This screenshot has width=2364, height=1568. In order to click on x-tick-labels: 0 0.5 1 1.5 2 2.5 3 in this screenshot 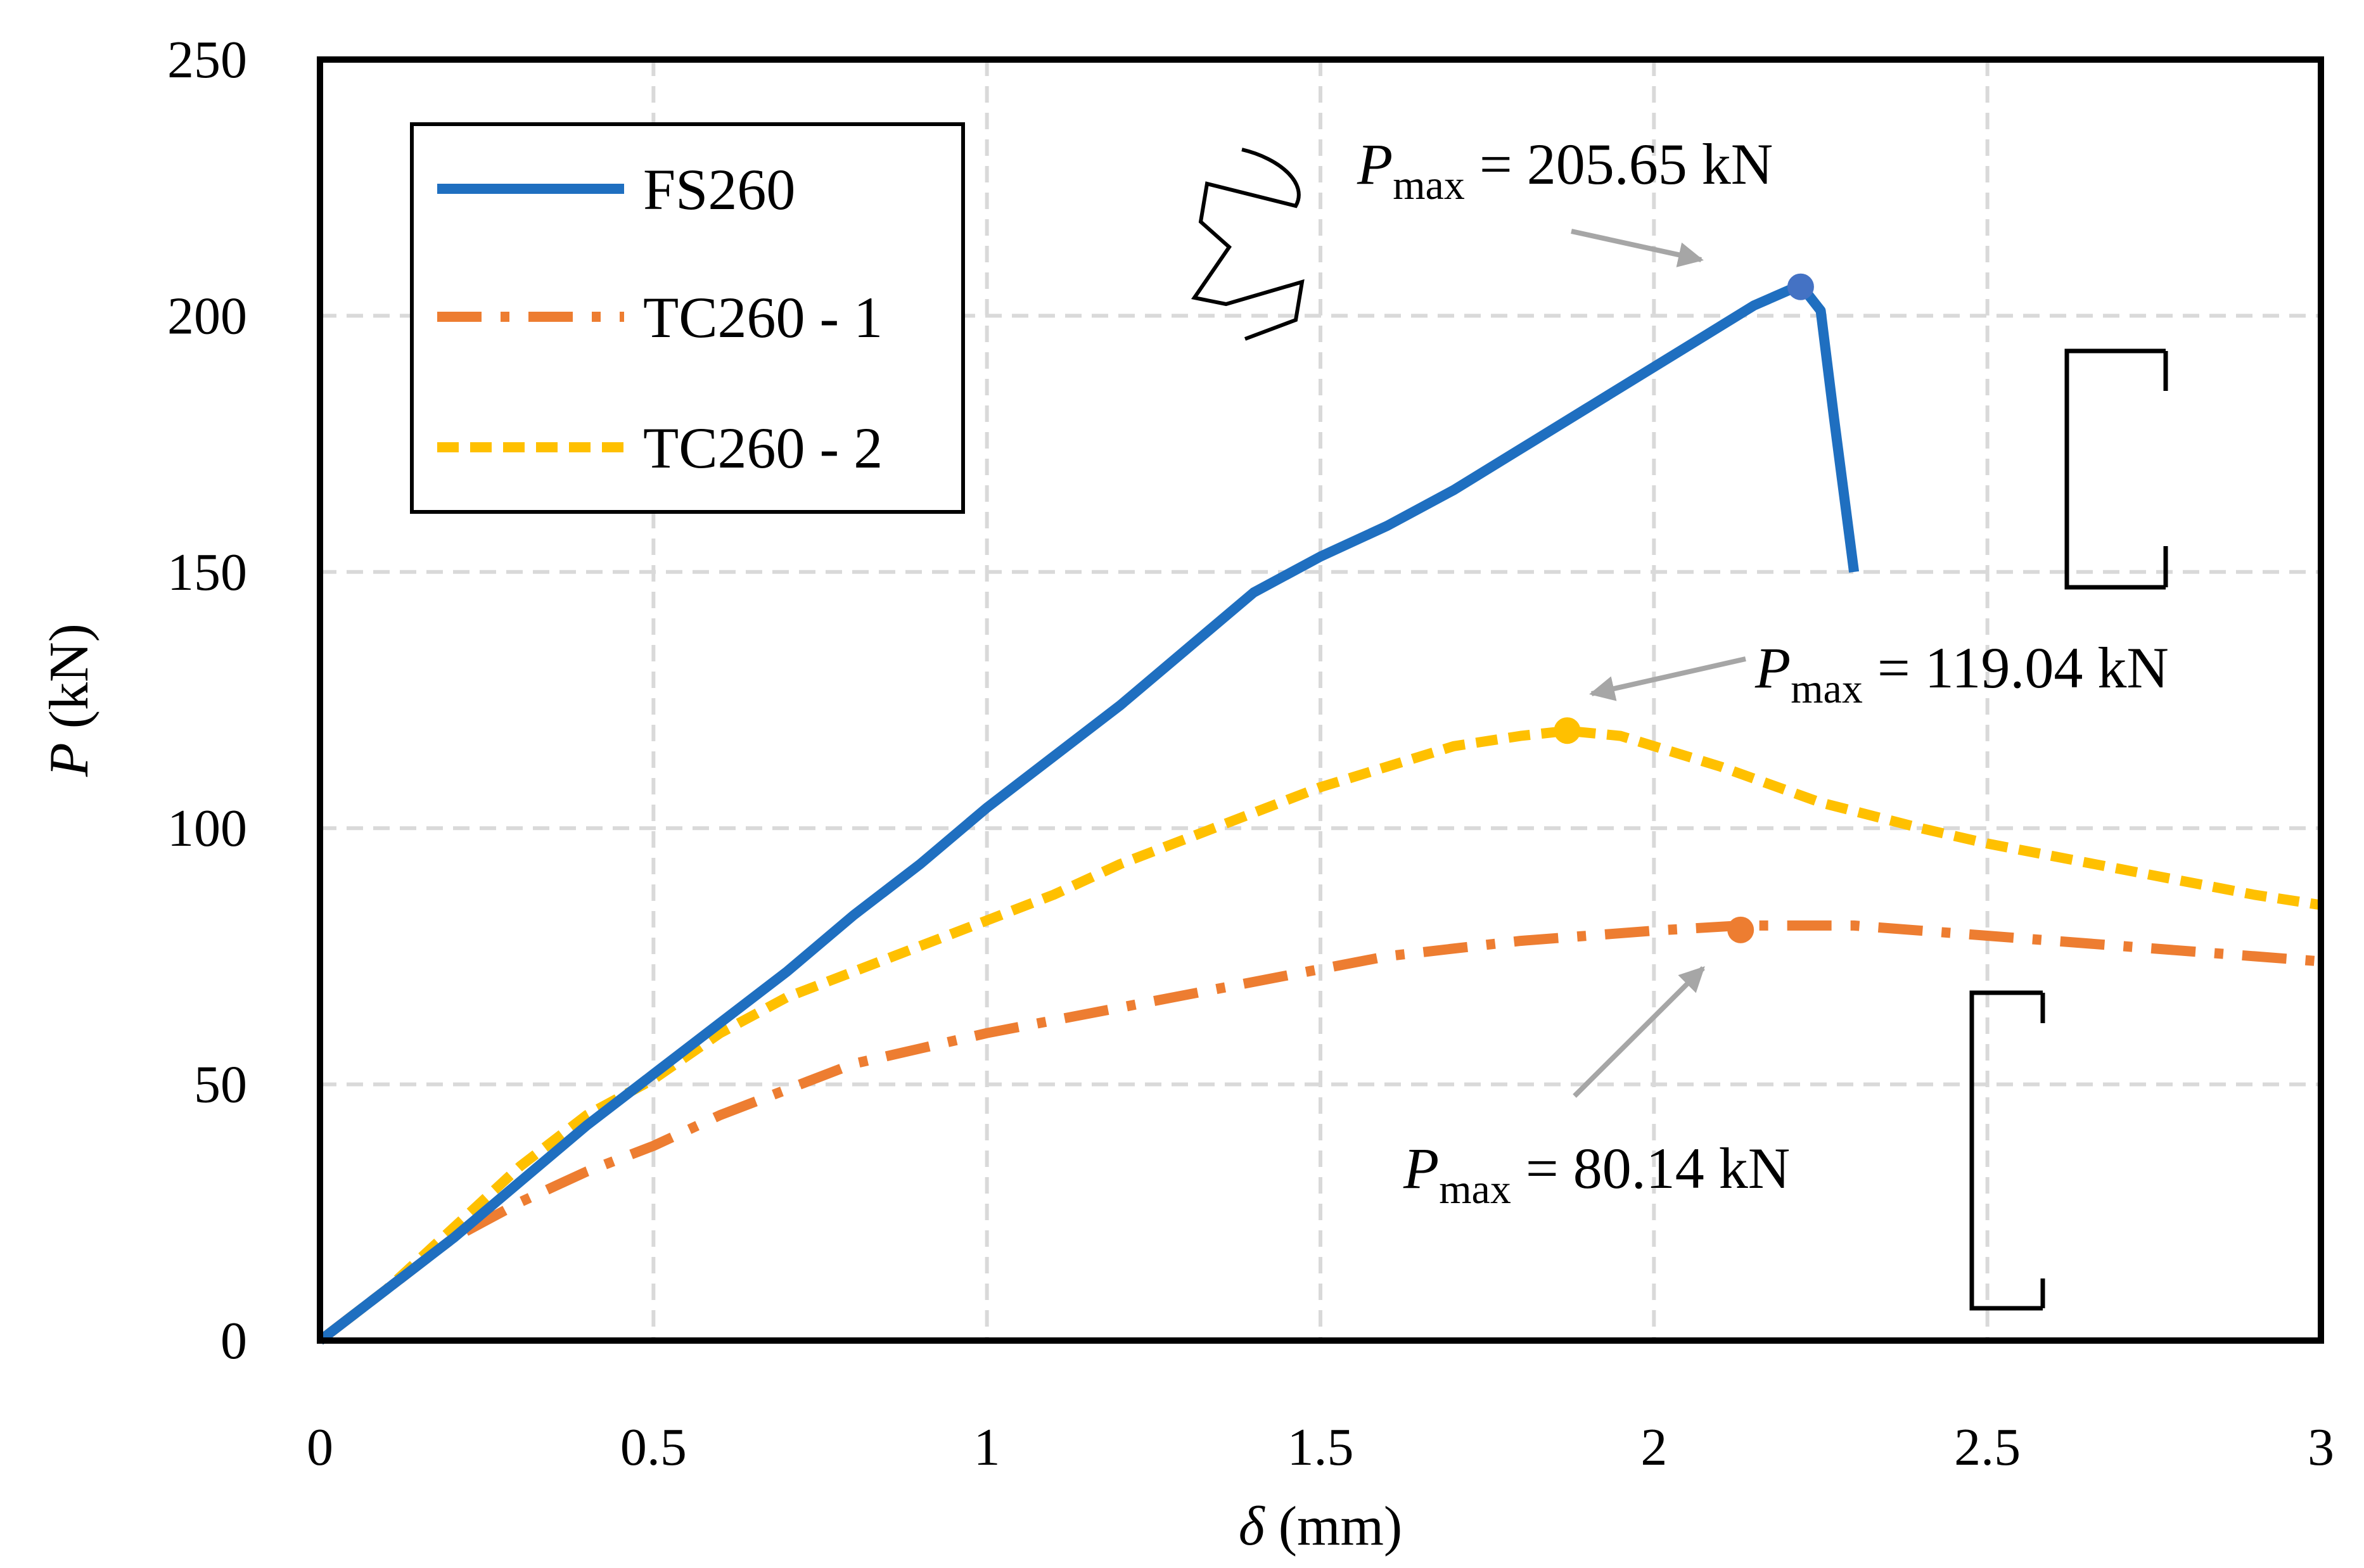, I will do `click(1320, 1447)`.